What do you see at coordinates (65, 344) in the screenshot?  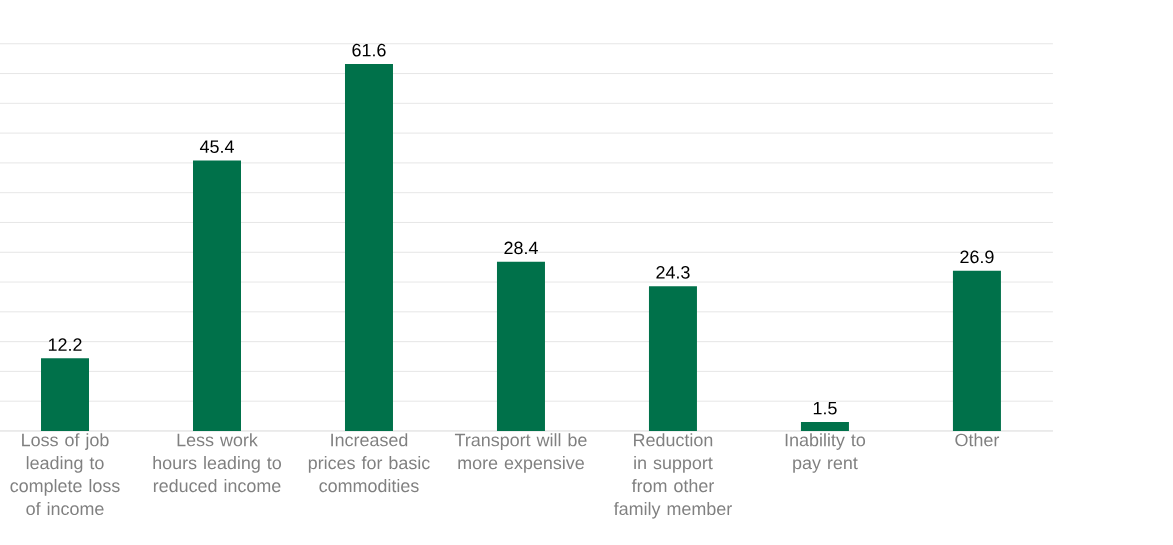 I see `data-label: 12.2` at bounding box center [65, 344].